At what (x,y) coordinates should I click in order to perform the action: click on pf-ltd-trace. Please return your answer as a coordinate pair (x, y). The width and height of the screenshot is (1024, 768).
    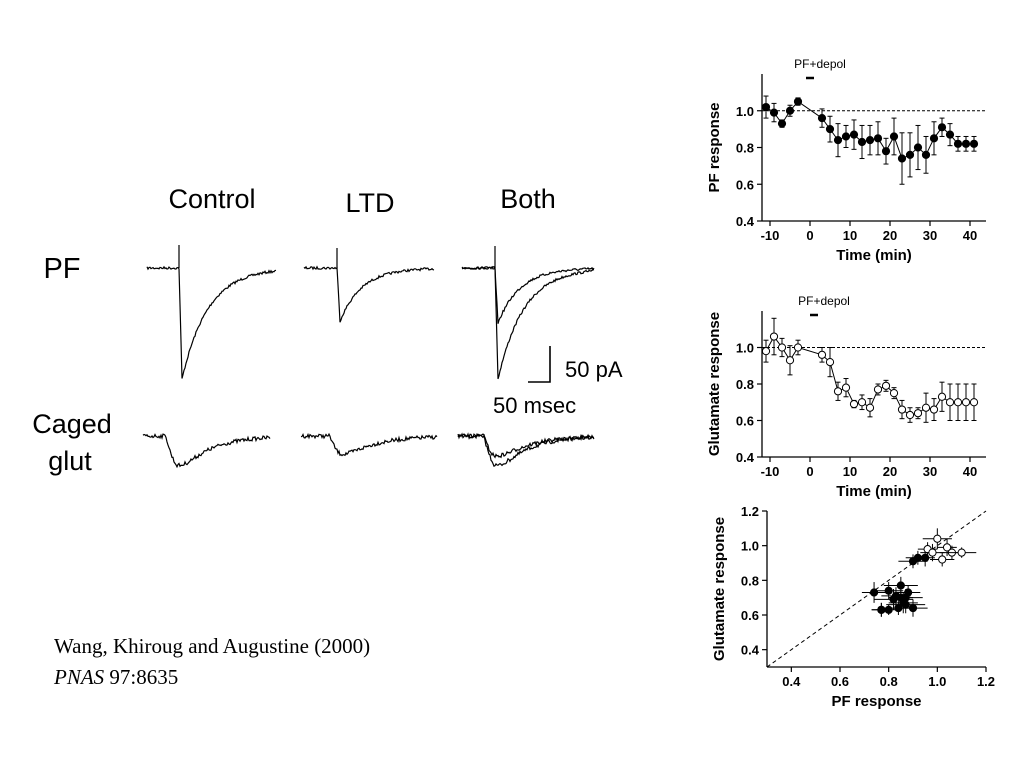
    Looking at the image, I should click on (369, 294).